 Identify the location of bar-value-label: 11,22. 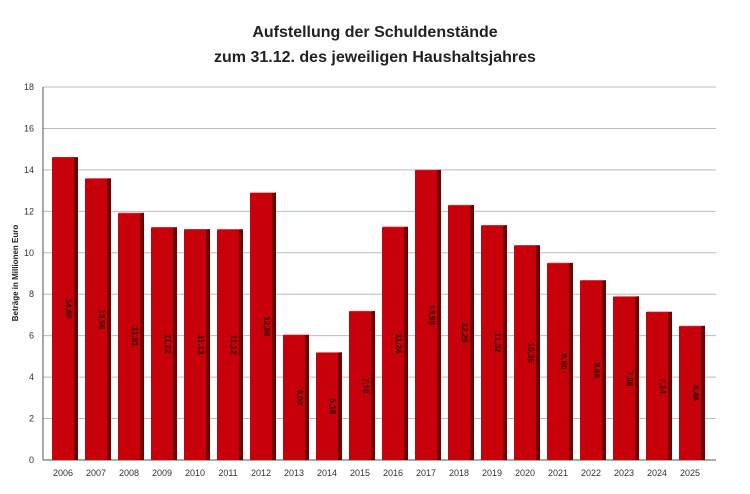
(167, 344).